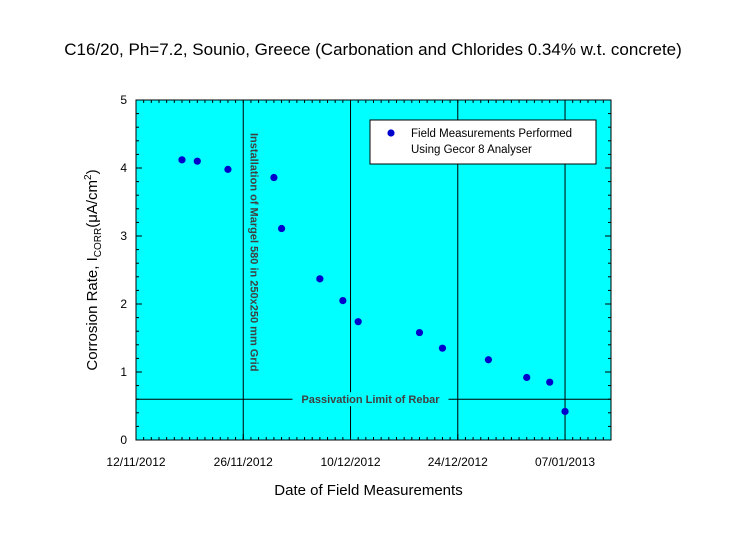 Image resolution: width=746 pixels, height=535 pixels. I want to click on y-tick-label: 3, so click(123, 236).